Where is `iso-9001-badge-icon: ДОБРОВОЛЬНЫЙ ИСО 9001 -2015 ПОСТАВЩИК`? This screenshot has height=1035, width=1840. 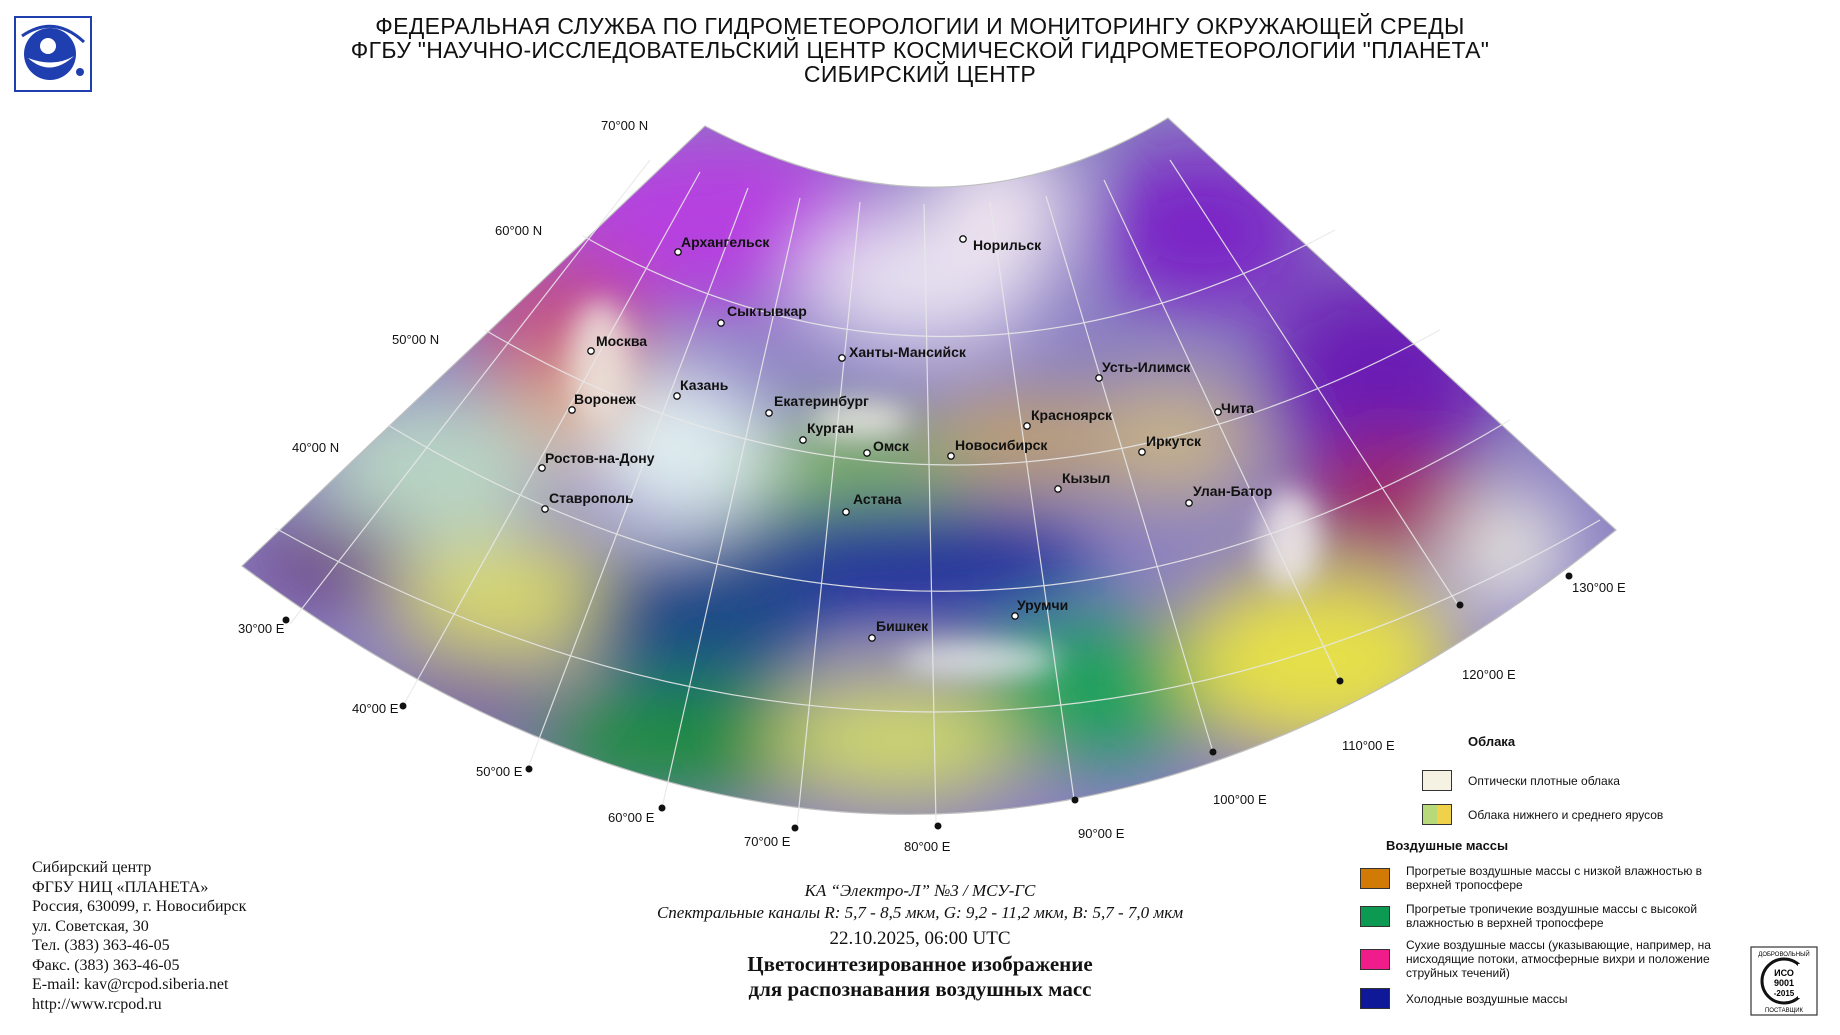 iso-9001-badge-icon: ДОБРОВОЛЬНЫЙ ИСО 9001 -2015 ПОСТАВЩИК is located at coordinates (1784, 981).